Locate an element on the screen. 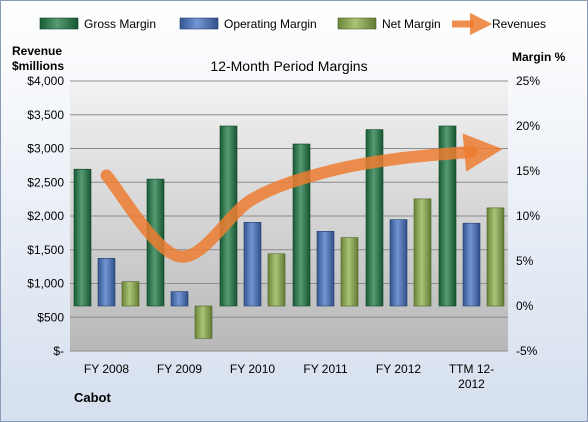  right-axis-title: Margin % is located at coordinates (539, 57).